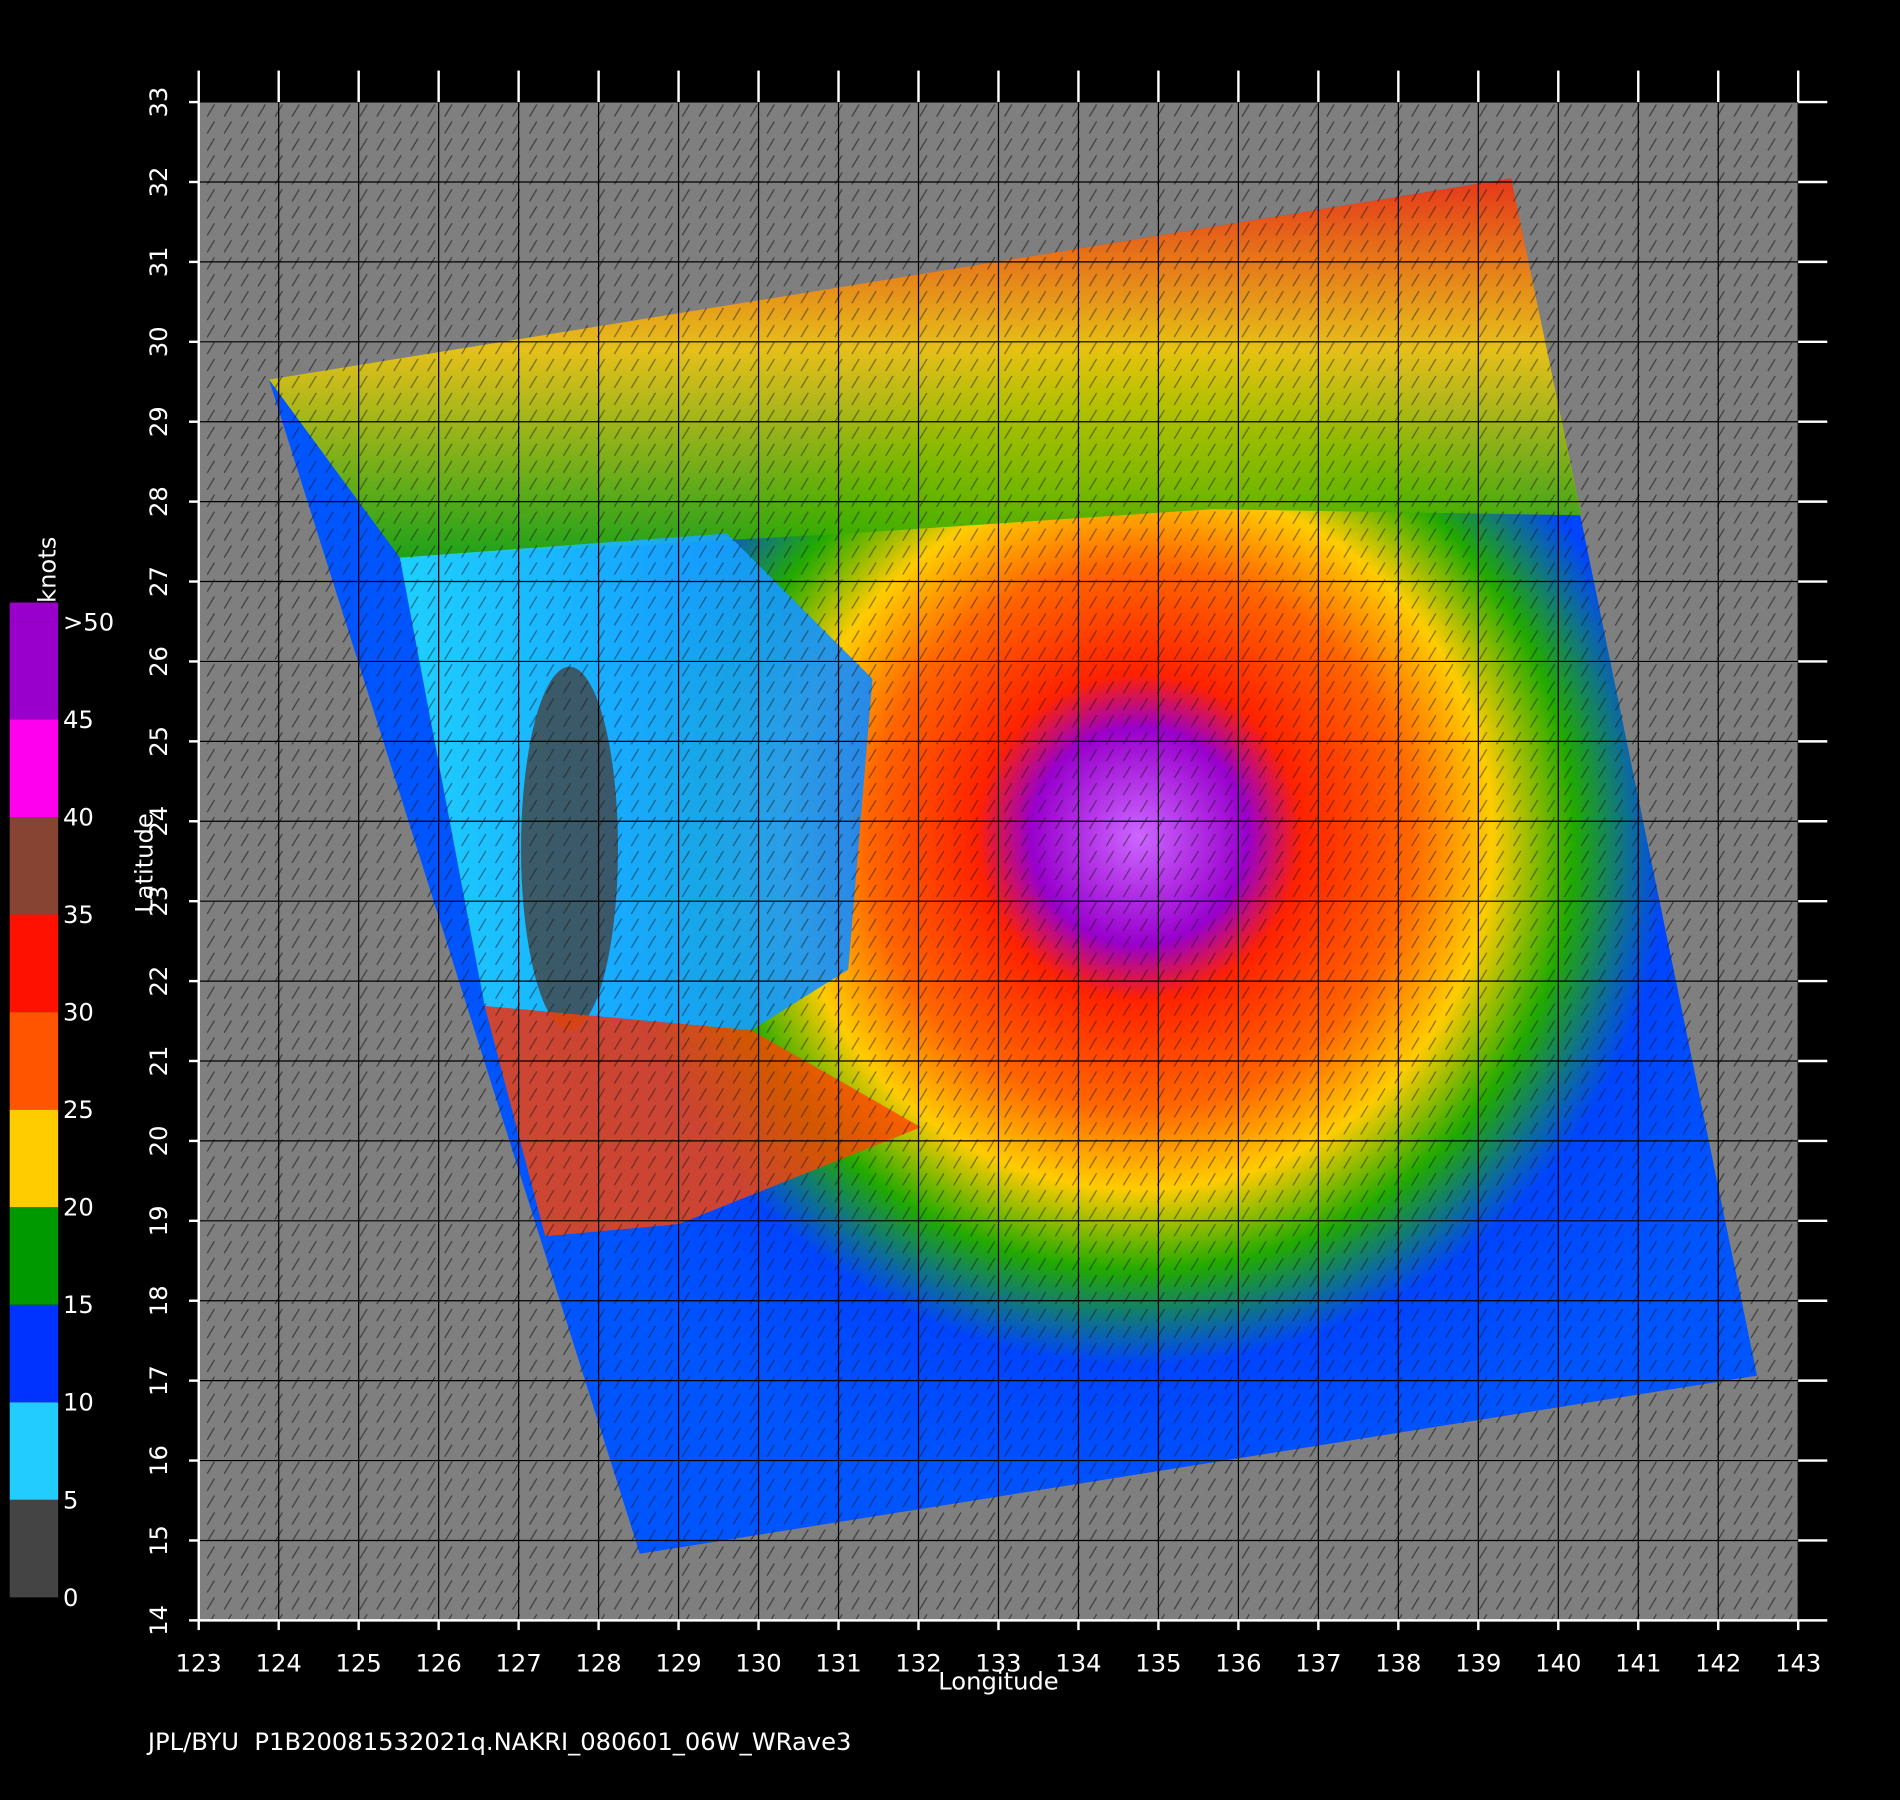 Image resolution: width=1900 pixels, height=1800 pixels. I want to click on x-tick-label: 126, so click(439, 1663).